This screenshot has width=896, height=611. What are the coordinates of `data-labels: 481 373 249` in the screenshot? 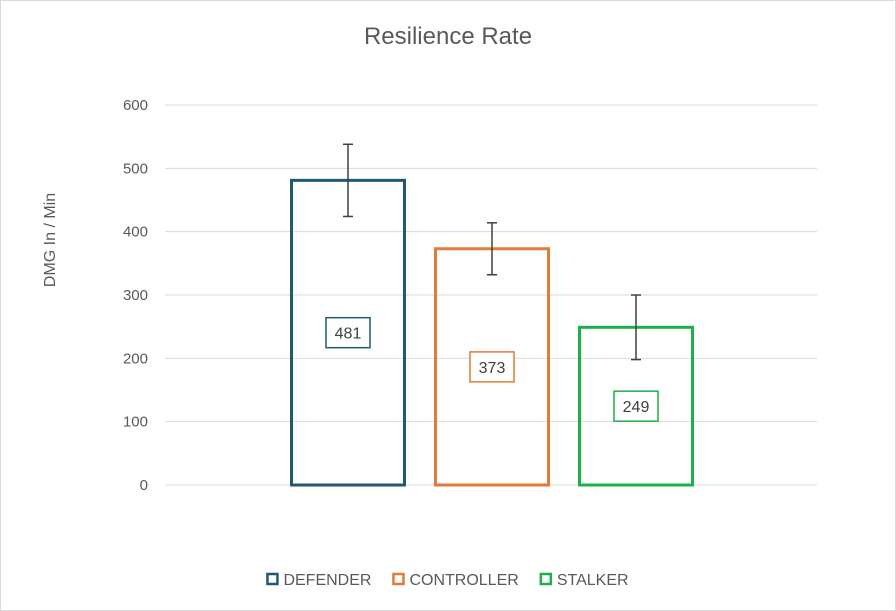 It's located at (492, 369).